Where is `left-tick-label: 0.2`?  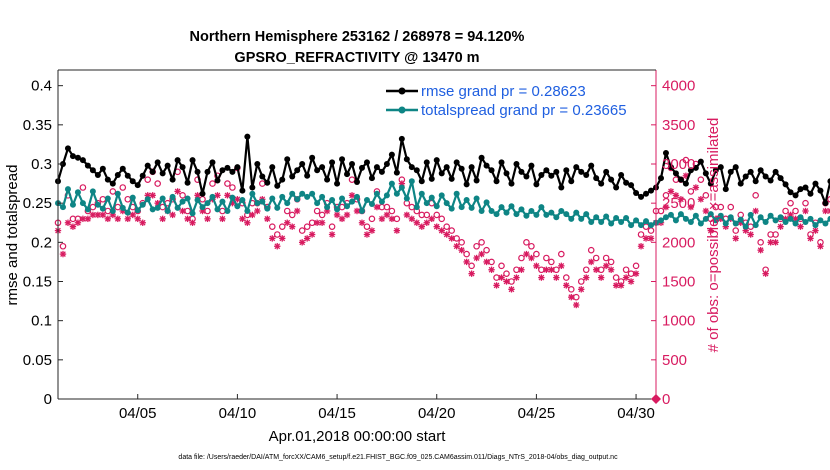
left-tick-label: 0.2 is located at coordinates (41, 242).